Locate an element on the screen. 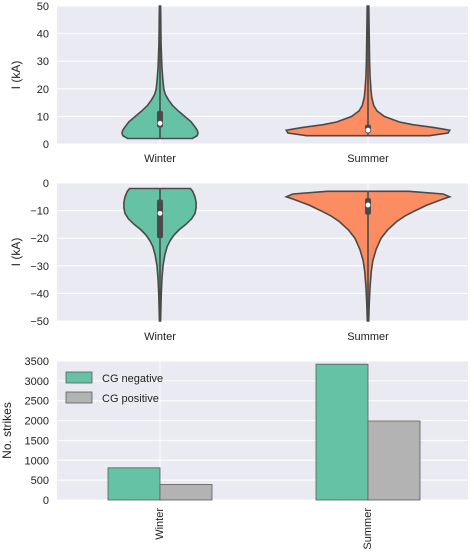 The width and height of the screenshot is (474, 558). y-tick-label: 1000 is located at coordinates (37, 461).